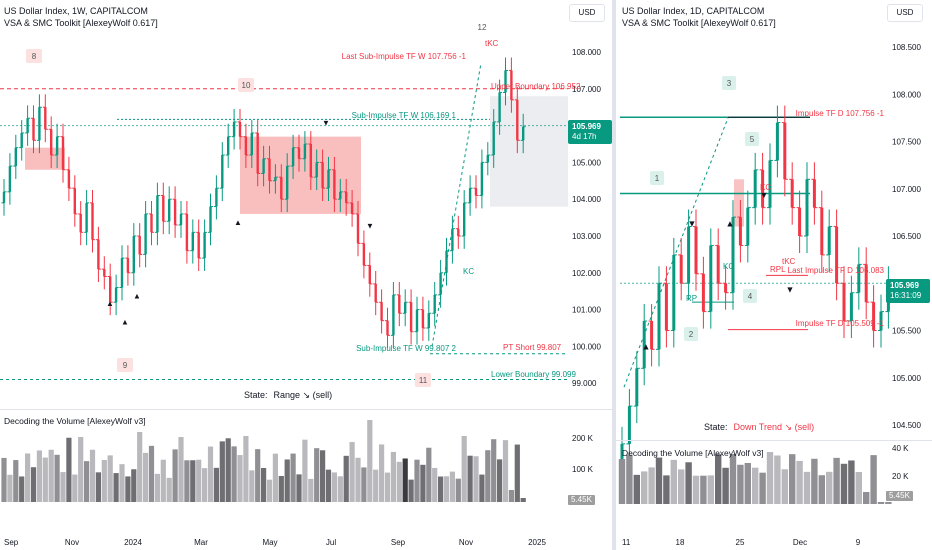 Image resolution: width=932 pixels, height=550 pixels. Describe the element at coordinates (778, 269) in the screenshot. I see `rpl-label: RPL` at that location.